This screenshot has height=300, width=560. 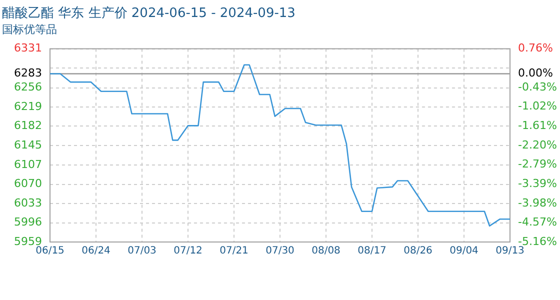 I want to click on y-tick-label: 5996, so click(x=28, y=222).